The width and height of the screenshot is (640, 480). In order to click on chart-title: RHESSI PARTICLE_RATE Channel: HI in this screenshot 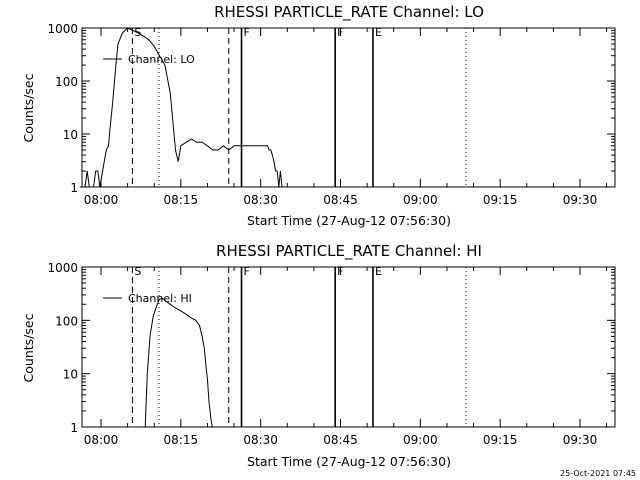, I will do `click(349, 251)`.